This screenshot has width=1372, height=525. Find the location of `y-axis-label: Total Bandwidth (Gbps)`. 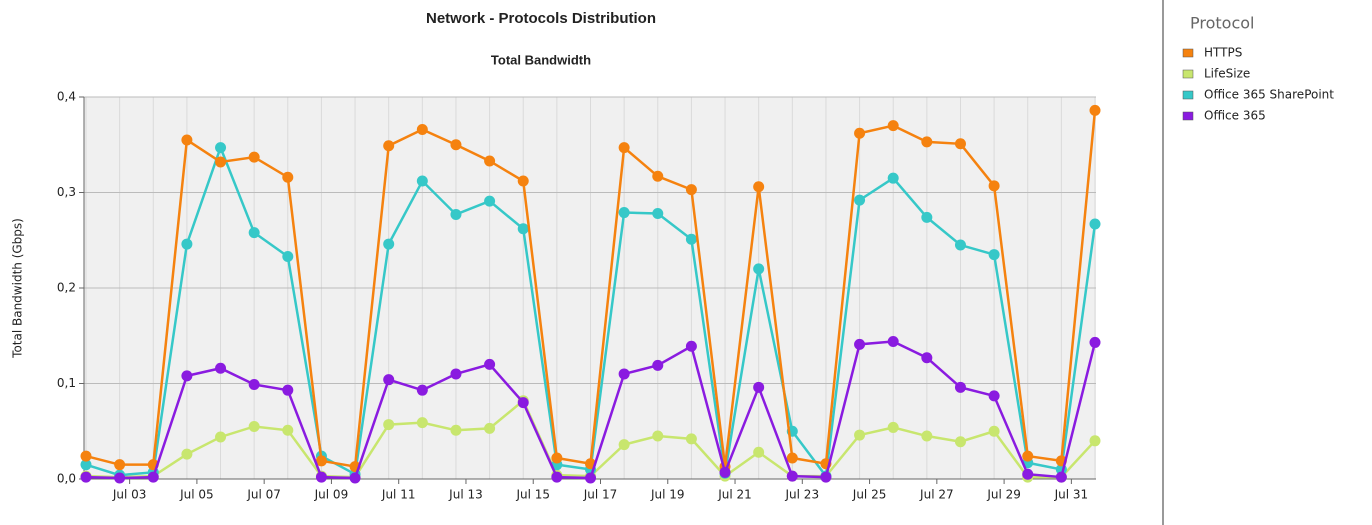

y-axis-label: Total Bandwidth (Gbps) is located at coordinates (18, 288).